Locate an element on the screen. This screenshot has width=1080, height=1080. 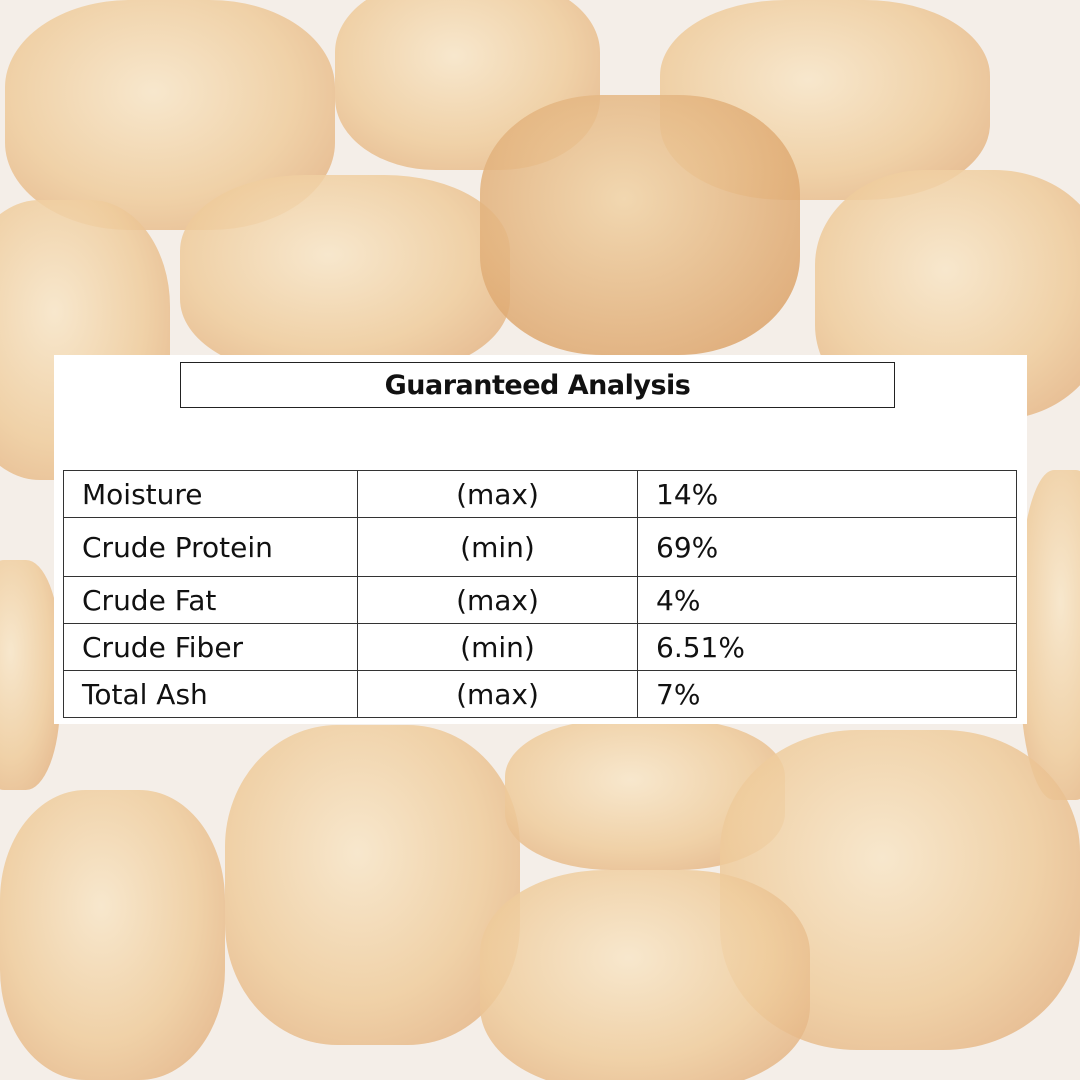
value-cell: 6.51% is located at coordinates (827, 647).